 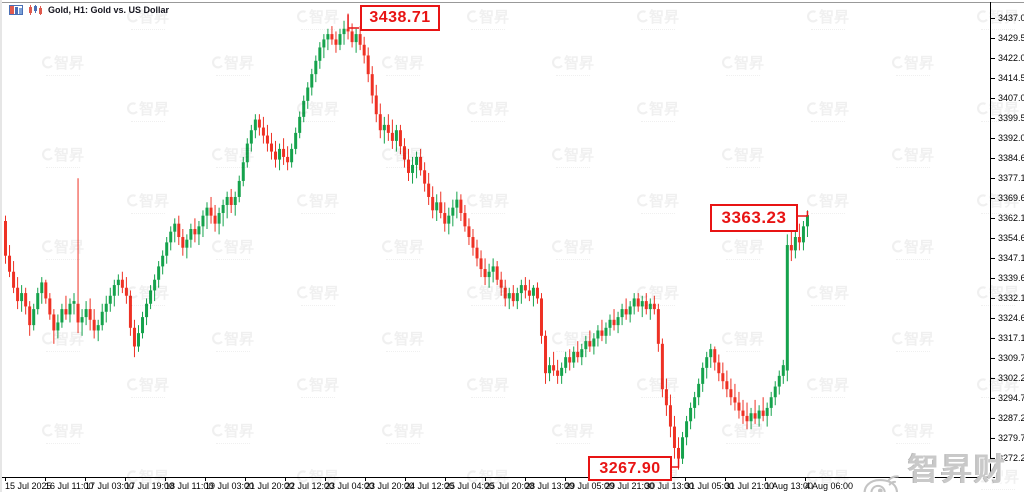 I want to click on time-axis-label: 31 Jul 05:00, so click(x=710, y=486).